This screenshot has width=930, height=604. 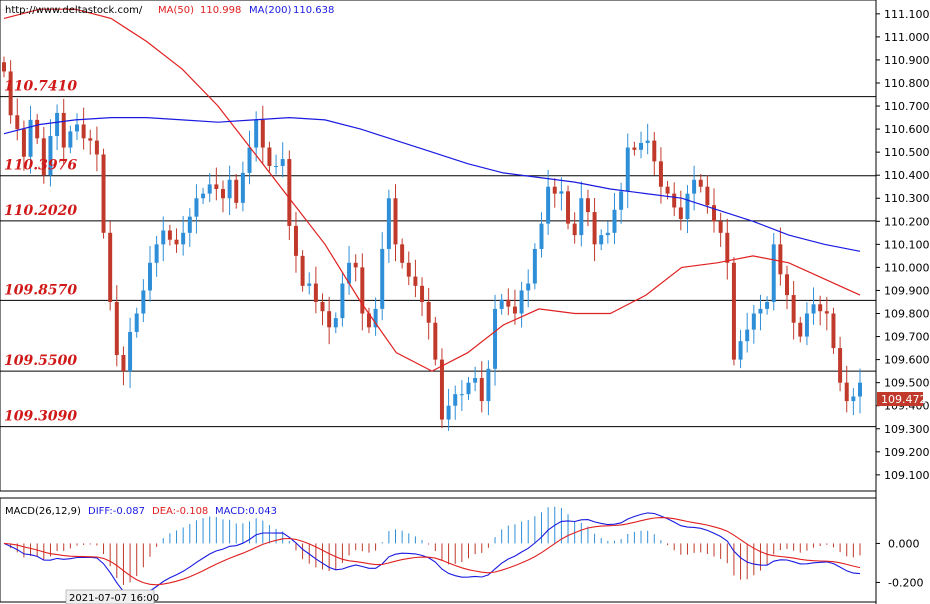 I want to click on price-tick-label: 110.700, so click(x=907, y=106).